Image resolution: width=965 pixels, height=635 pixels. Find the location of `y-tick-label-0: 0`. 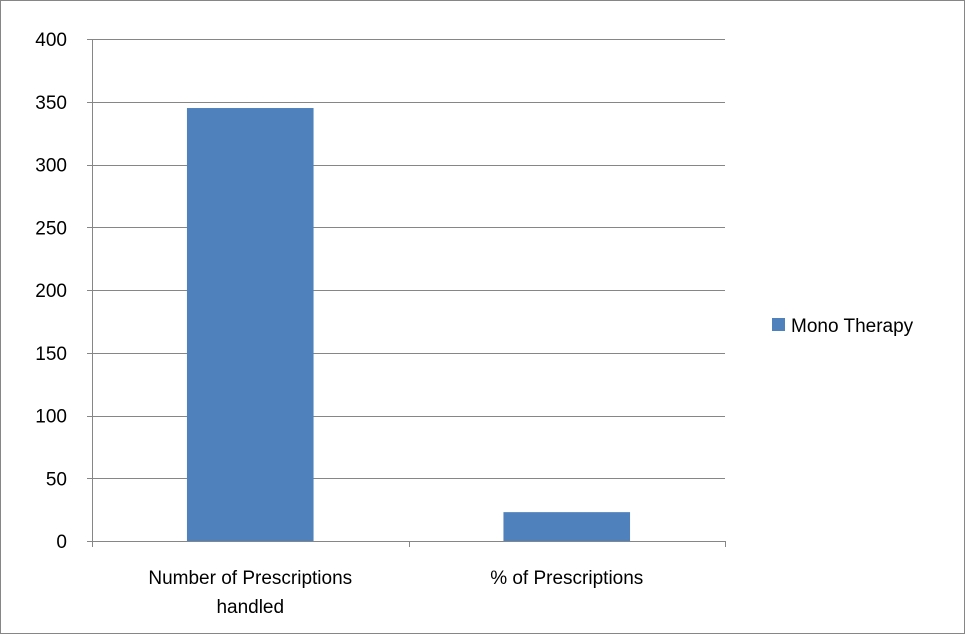

y-tick-label-0: 0 is located at coordinates (61, 542).